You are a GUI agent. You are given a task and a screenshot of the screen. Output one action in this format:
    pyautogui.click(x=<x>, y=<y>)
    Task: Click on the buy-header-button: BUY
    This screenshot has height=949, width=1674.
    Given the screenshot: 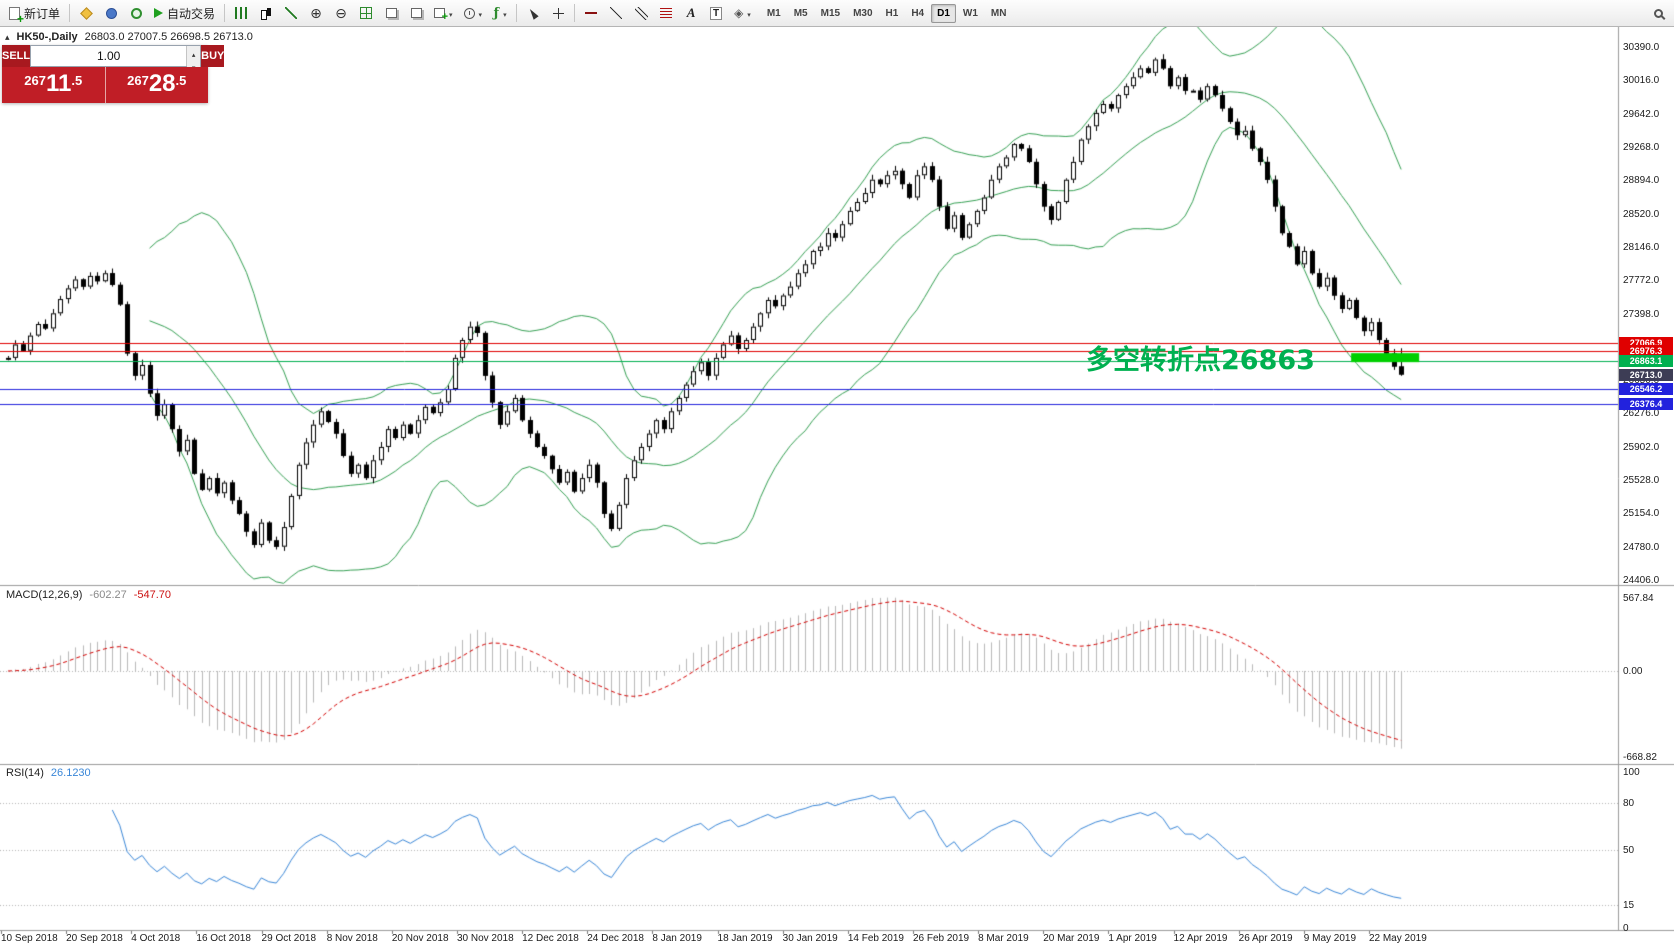 What is the action you would take?
    pyautogui.click(x=213, y=56)
    